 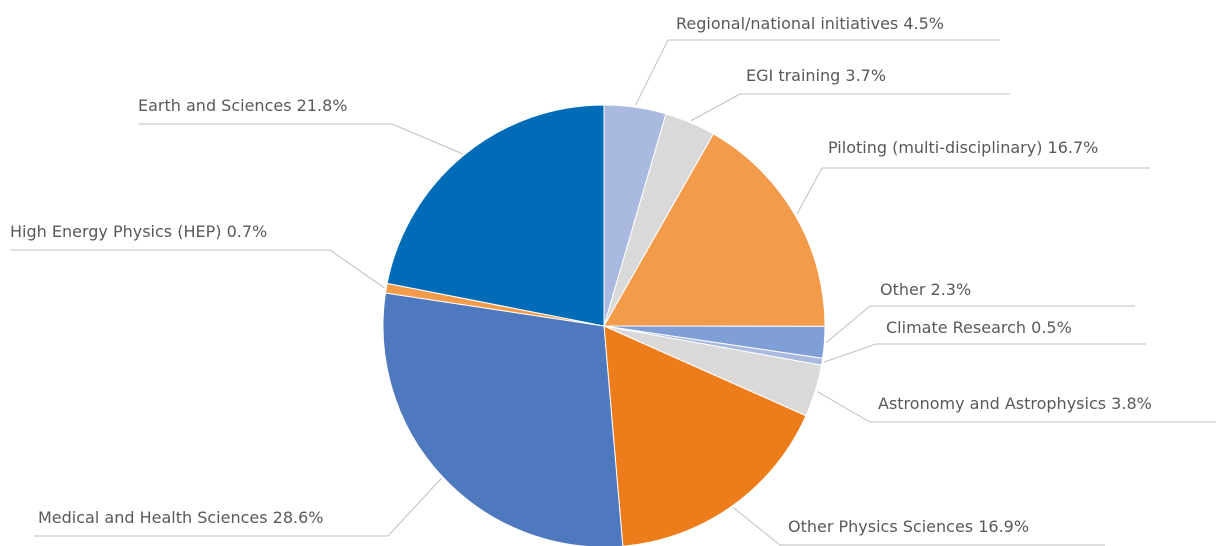 What do you see at coordinates (153, 517) in the screenshot?
I see `label-category: Medical and Health Sciences` at bounding box center [153, 517].